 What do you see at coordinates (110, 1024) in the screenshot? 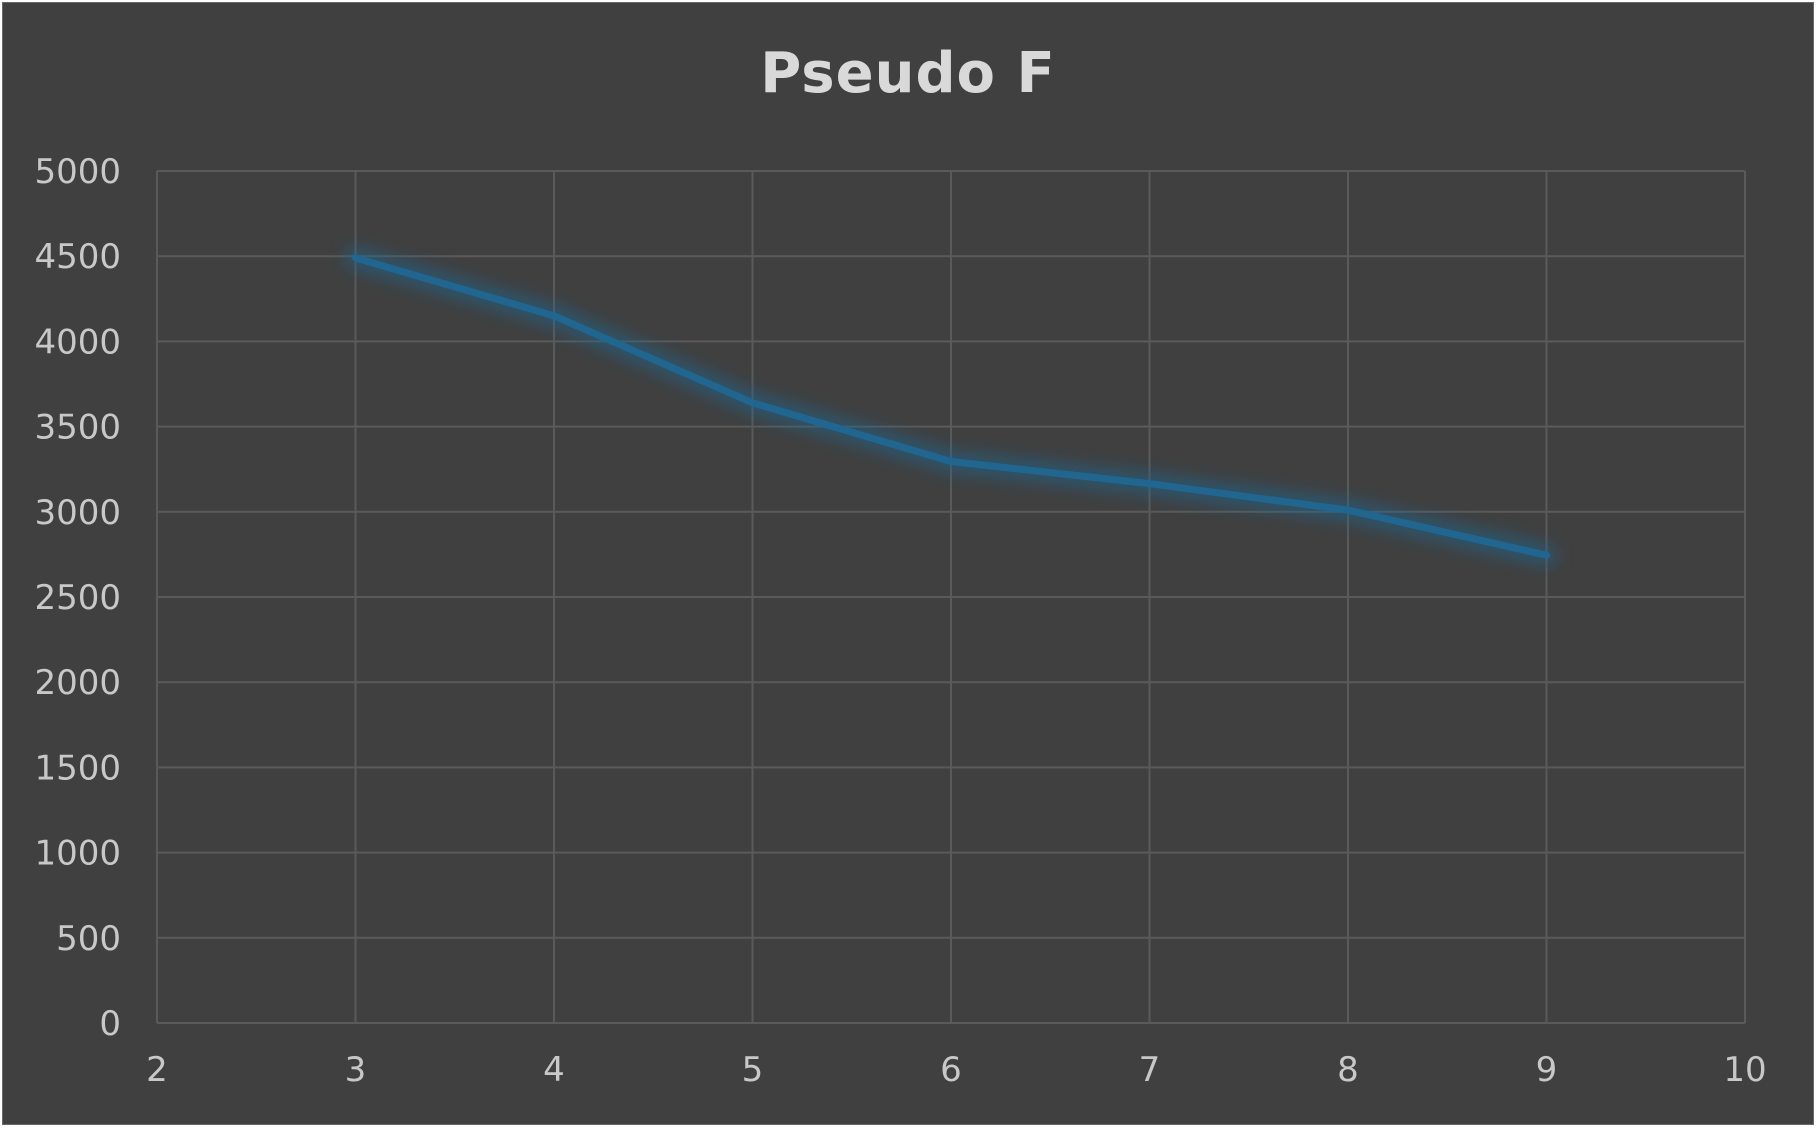
I see `y-tick-label: 0` at bounding box center [110, 1024].